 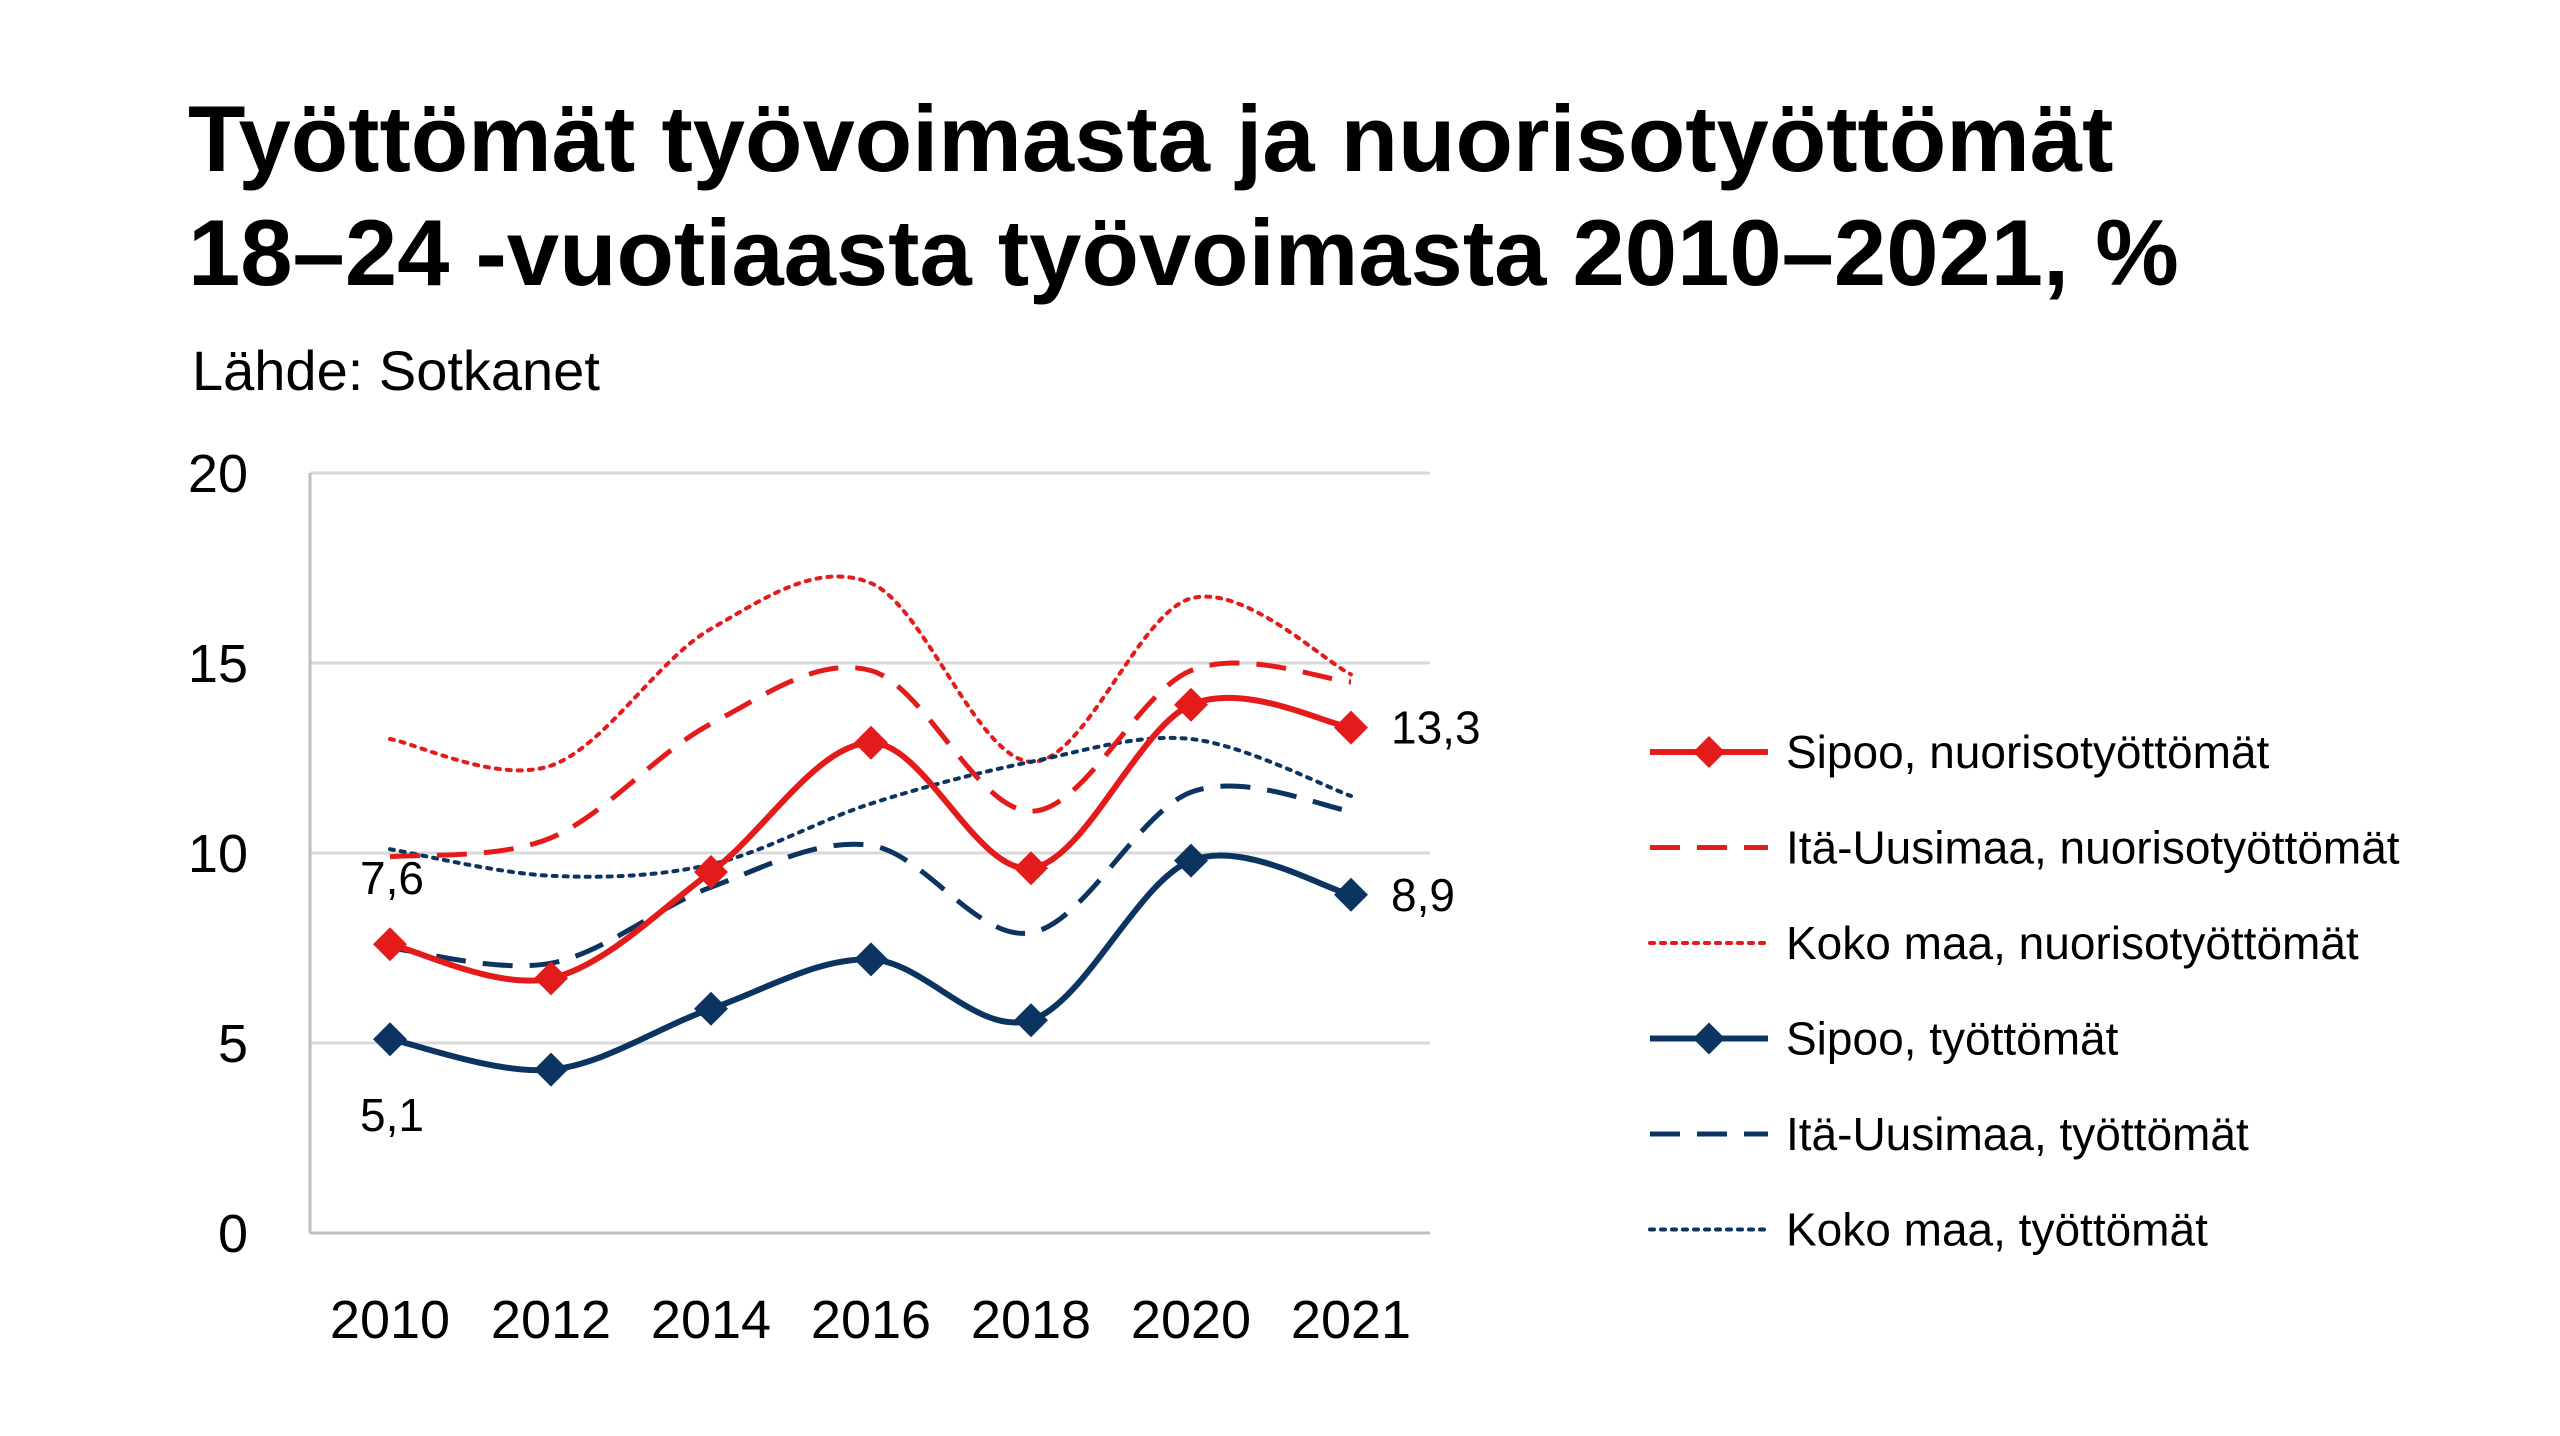 I want to click on x-axis-tick-labels: 2010 2012 2014 2016 2018 2020 2021, so click(x=870, y=1320).